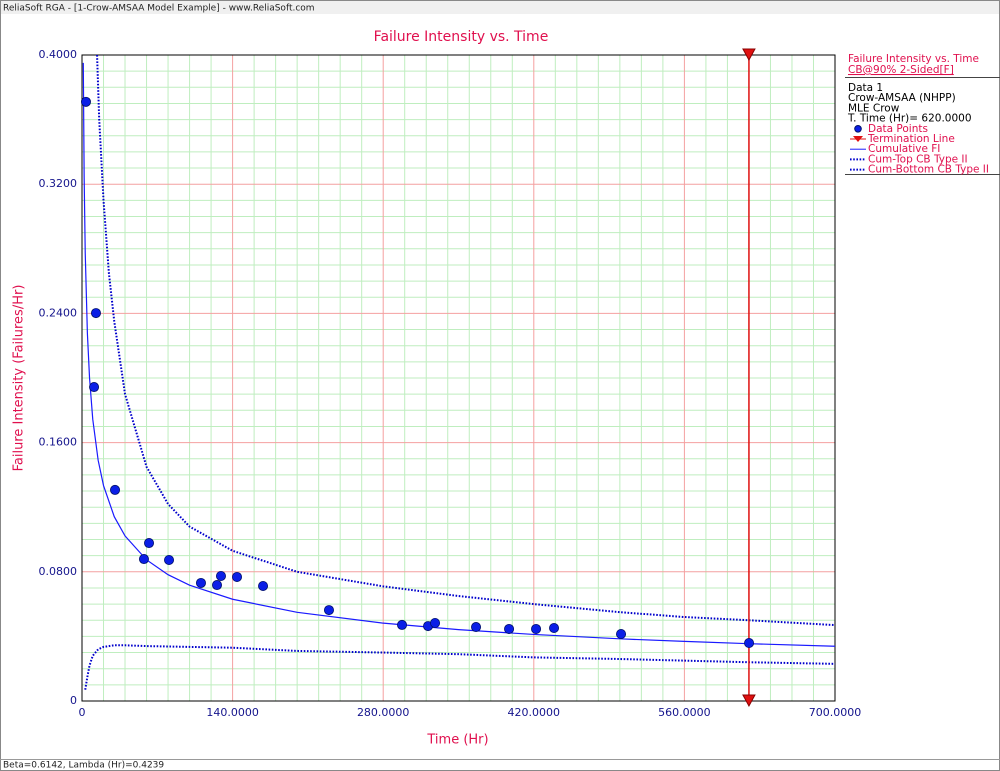 Image resolution: width=1000 pixels, height=771 pixels. I want to click on y-tick-label: 0.4000, so click(58, 54).